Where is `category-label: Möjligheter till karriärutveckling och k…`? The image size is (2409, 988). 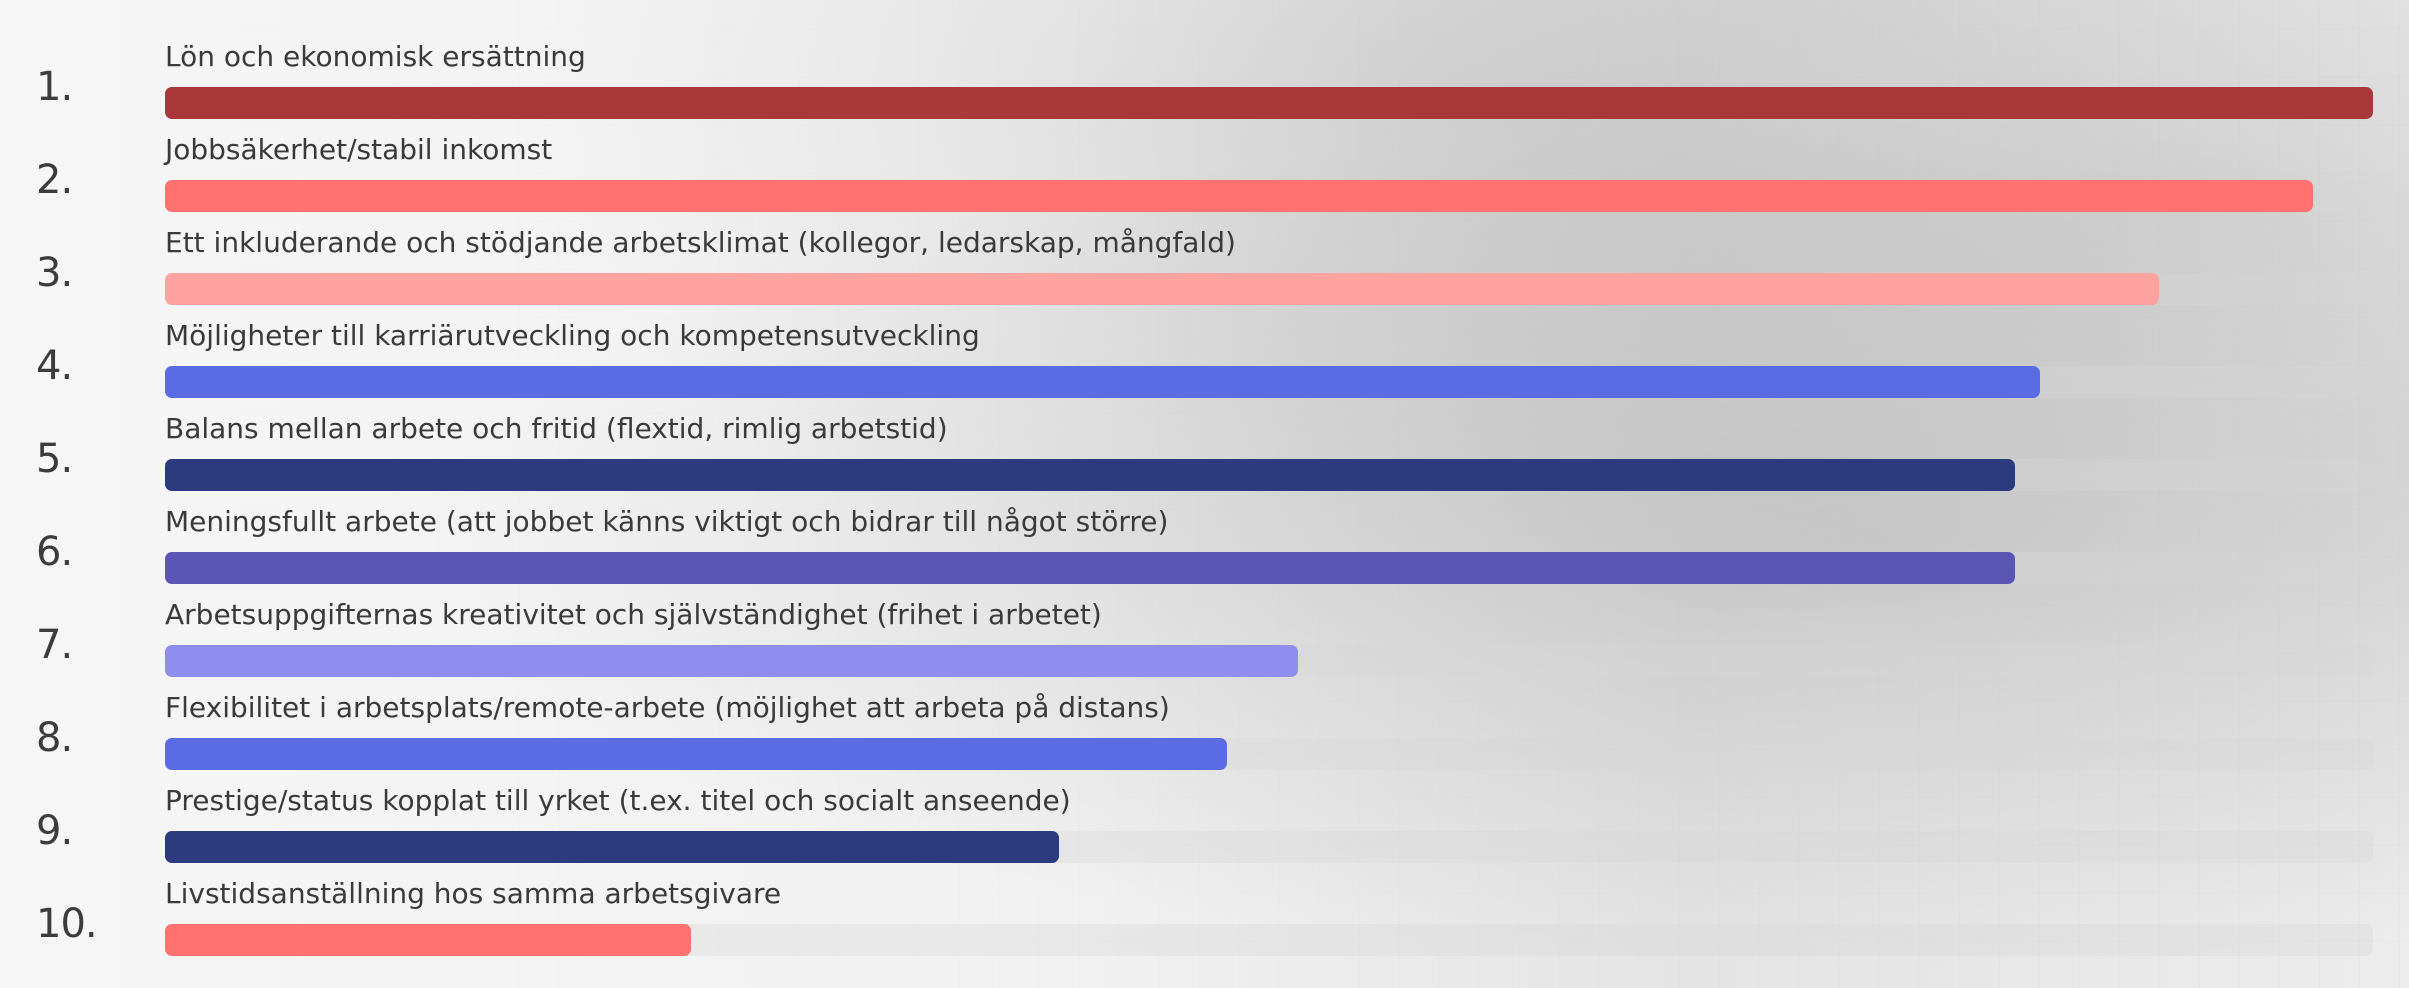
category-label: Möjligheter till karriärutveckling och k… is located at coordinates (572, 335).